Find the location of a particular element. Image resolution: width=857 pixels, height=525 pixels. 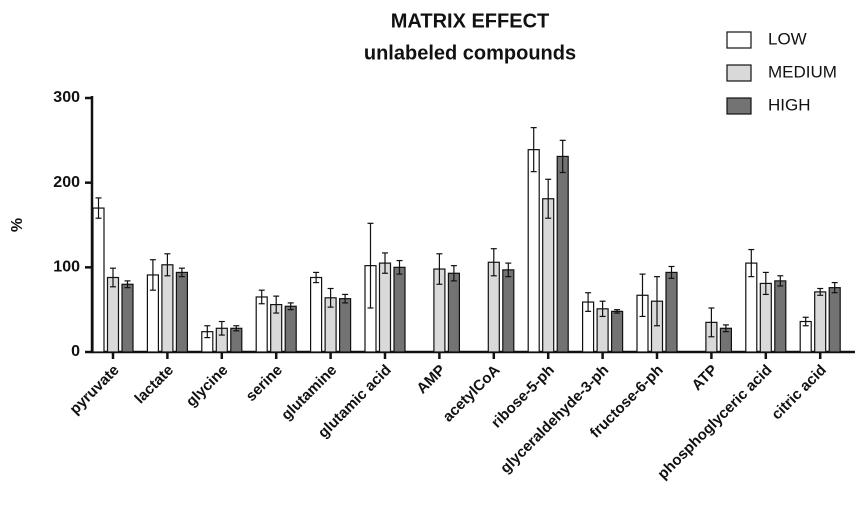

y-axis-label: % is located at coordinates (17, 225).